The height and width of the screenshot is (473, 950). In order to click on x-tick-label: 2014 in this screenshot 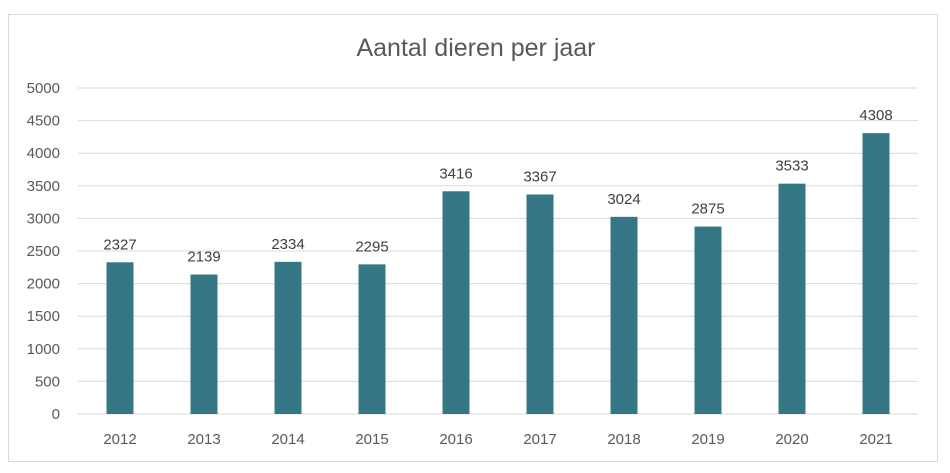, I will do `click(287, 439)`.